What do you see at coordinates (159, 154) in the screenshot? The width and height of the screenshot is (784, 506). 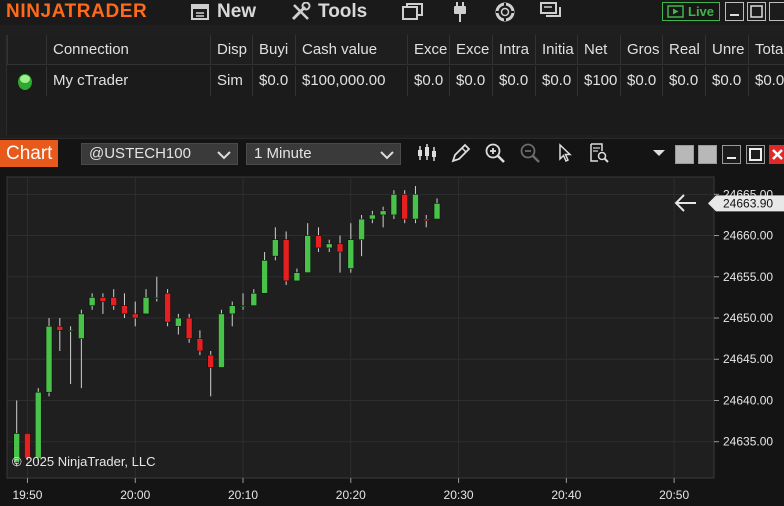 I see `instrument-selector: @USTECH100` at bounding box center [159, 154].